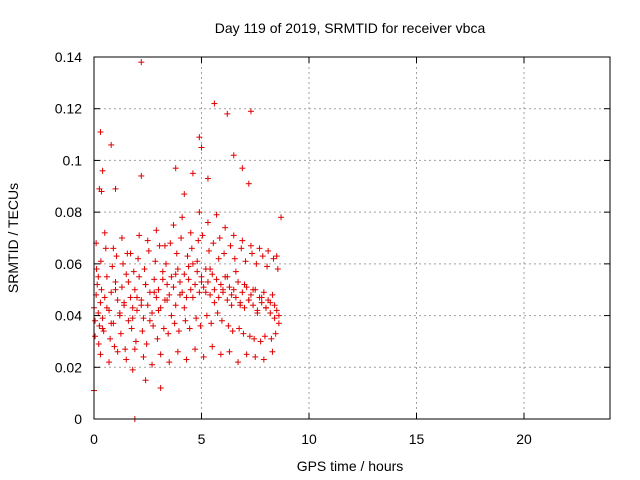 The width and height of the screenshot is (640, 480). Describe the element at coordinates (350, 466) in the screenshot. I see `x-axis-label: GPS time / hours` at that location.